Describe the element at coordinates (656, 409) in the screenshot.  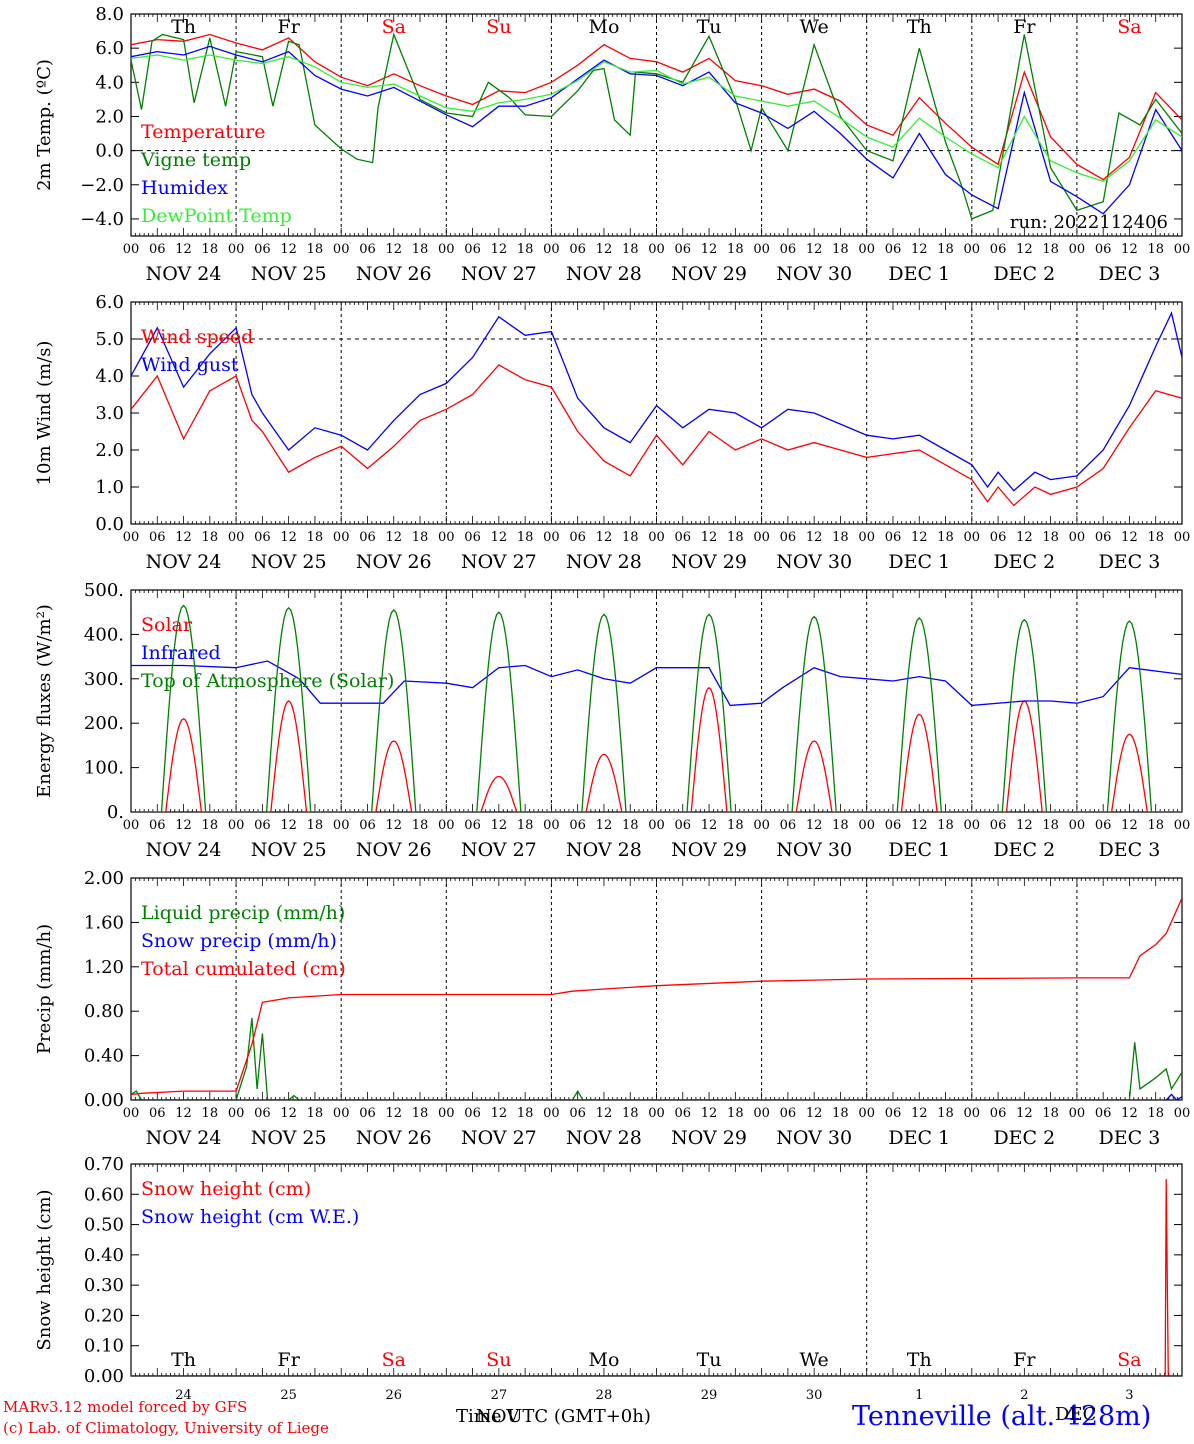
I see `series-group` at that location.